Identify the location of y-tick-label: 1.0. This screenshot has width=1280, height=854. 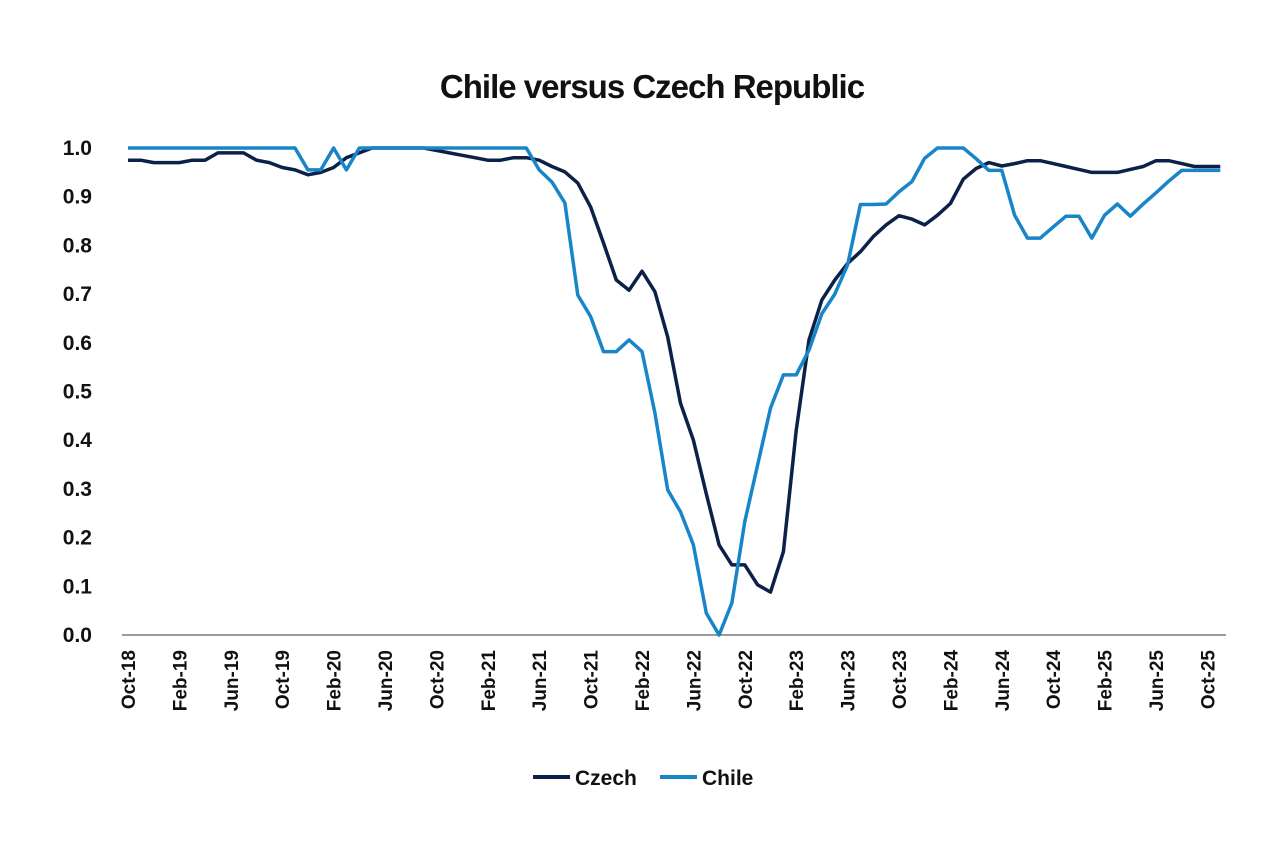
(77, 148).